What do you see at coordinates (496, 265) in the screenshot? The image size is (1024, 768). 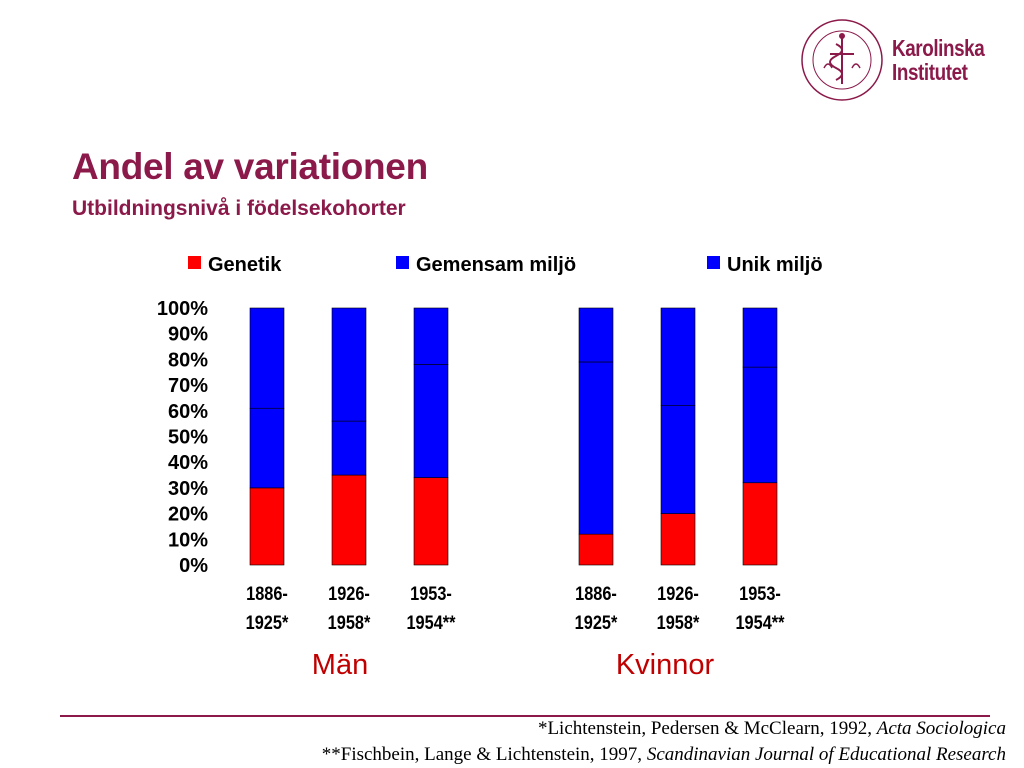 I see `legend-label: Gemensam miljö` at bounding box center [496, 265].